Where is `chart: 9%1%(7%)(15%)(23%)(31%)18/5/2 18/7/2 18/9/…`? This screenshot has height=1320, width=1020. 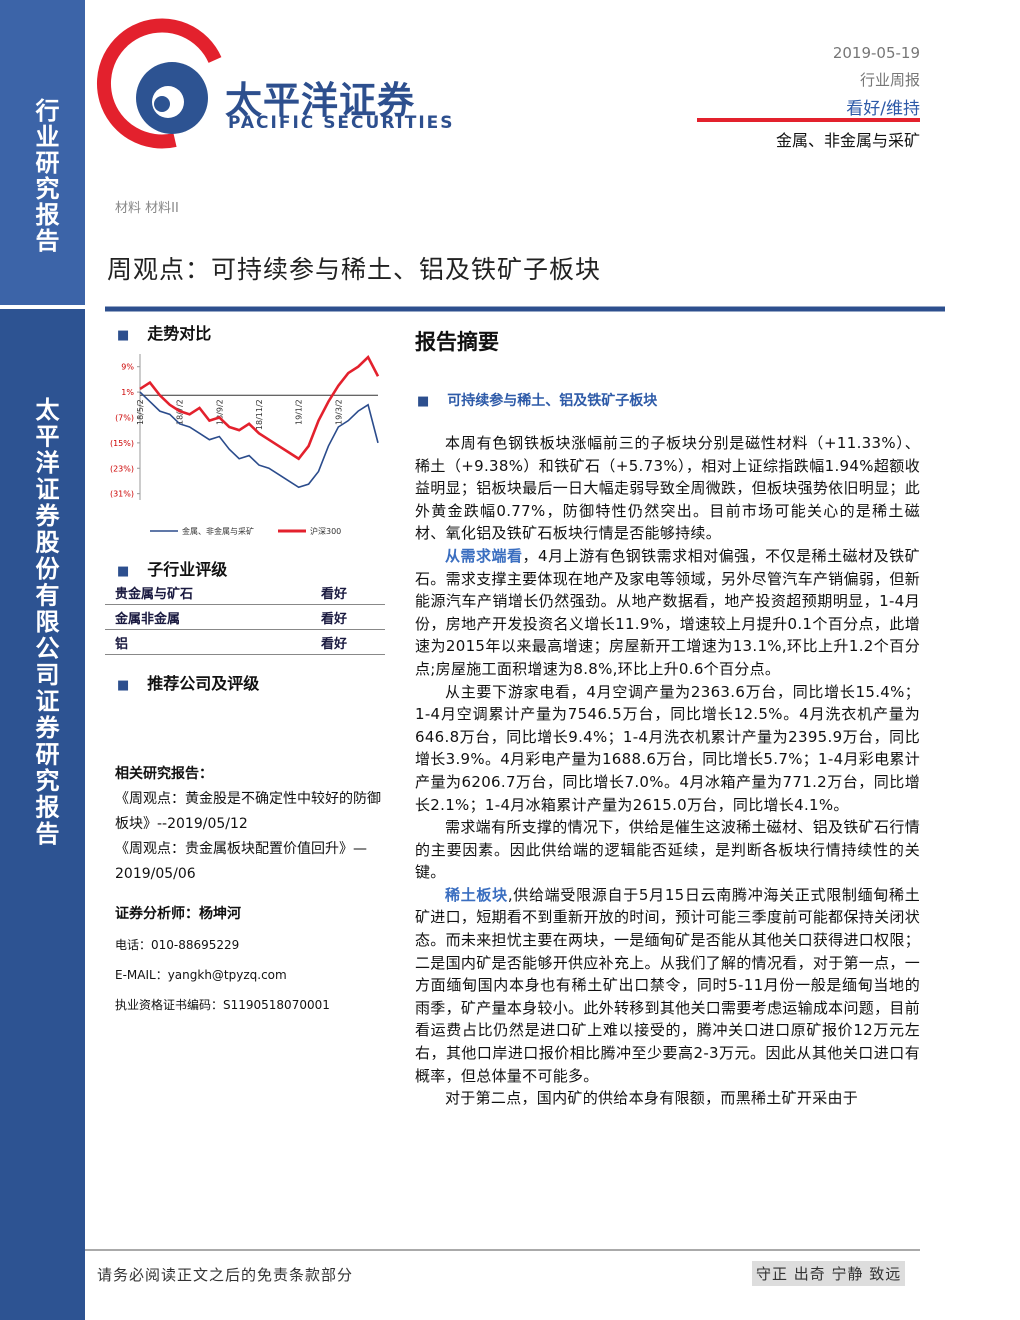 chart: 9%1%(7%)(15%)(23%)(31%)18/5/2 18/7/2 18/9/… is located at coordinates (245, 445).